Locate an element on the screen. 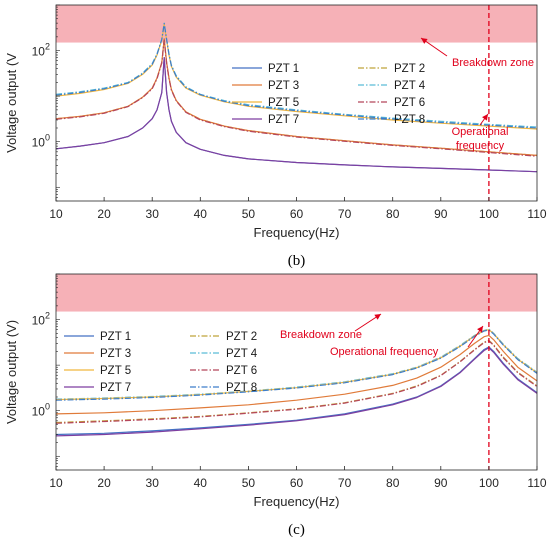 The height and width of the screenshot is (547, 550). panel-label-c: (c) is located at coordinates (296, 530).